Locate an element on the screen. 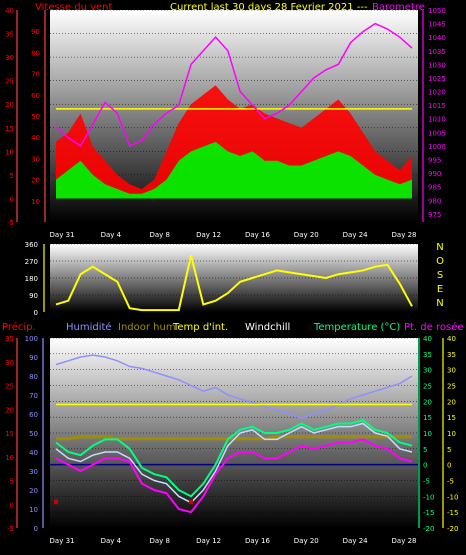 Image resolution: width=466 pixels, height=555 pixels. wind-speed-title: Vitesse du vent is located at coordinates (73, 7).